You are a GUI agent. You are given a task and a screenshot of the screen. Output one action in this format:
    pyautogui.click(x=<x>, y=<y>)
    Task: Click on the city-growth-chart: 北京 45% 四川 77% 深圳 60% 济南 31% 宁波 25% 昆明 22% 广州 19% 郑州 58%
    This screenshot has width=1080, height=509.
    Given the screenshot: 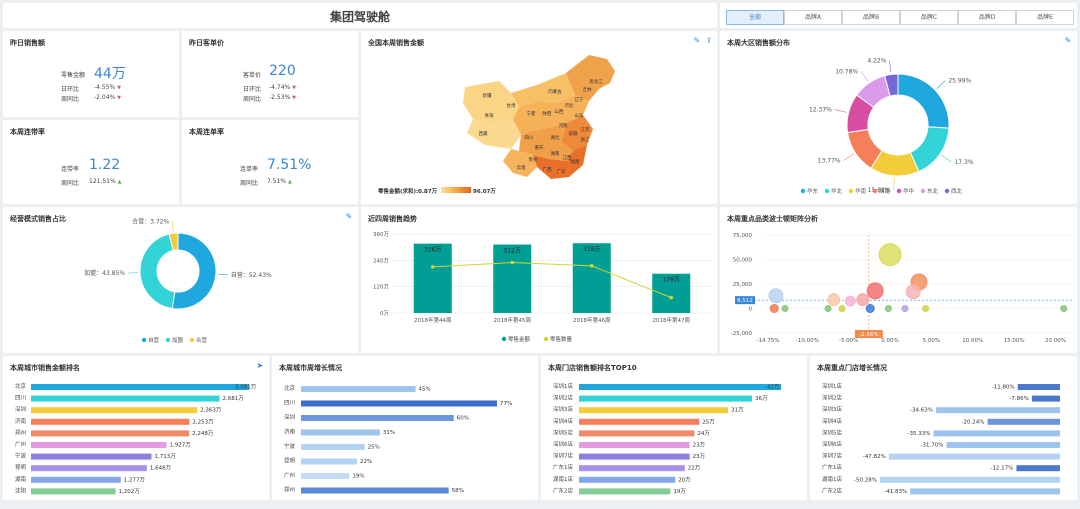 What is the action you would take?
    pyautogui.click(x=405, y=428)
    